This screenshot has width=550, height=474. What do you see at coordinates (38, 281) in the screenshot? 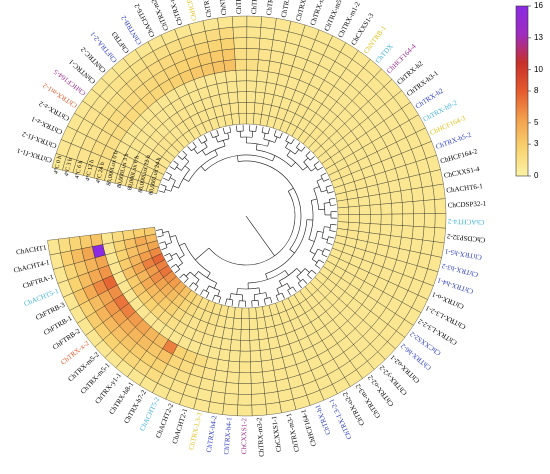
I see `gene-label: ChFTRA-1` at bounding box center [38, 281].